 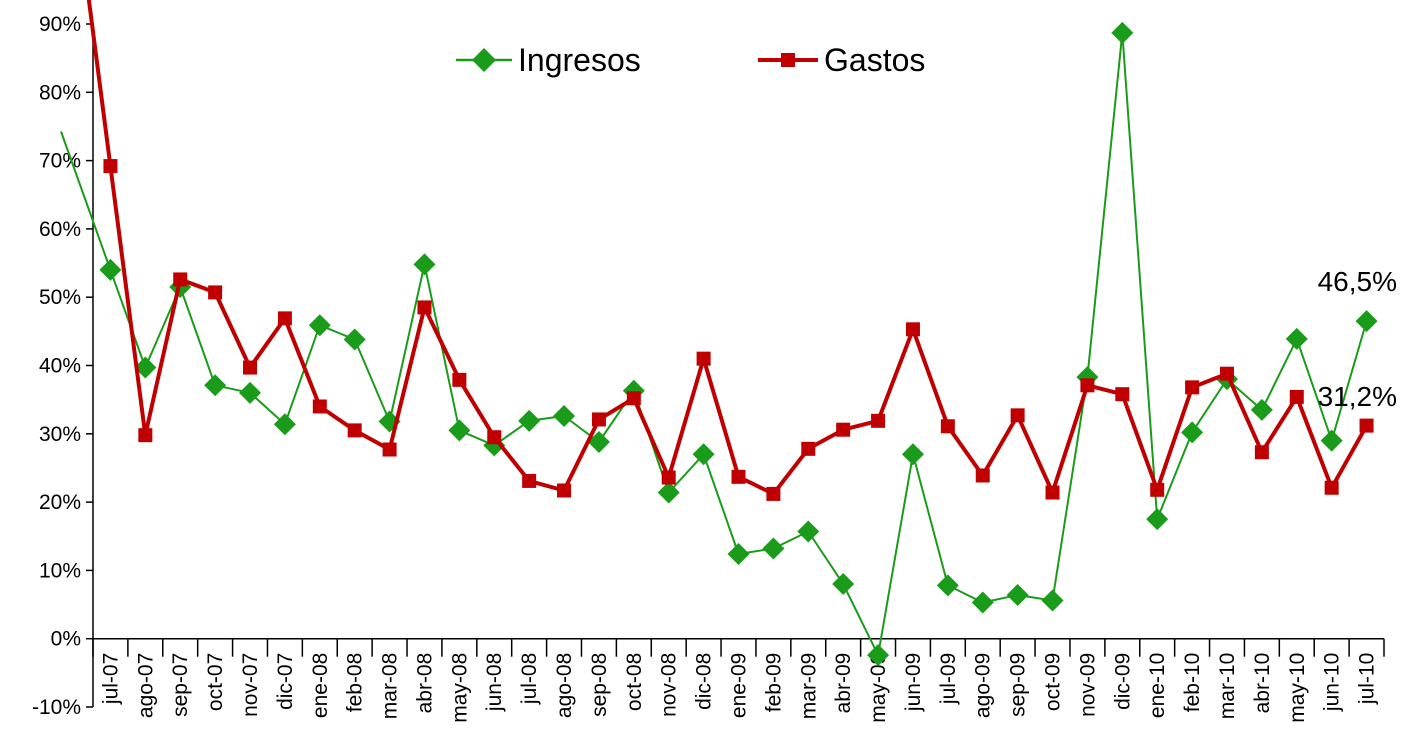 I want to click on x-tick-label: abr-08, so click(x=424, y=683).